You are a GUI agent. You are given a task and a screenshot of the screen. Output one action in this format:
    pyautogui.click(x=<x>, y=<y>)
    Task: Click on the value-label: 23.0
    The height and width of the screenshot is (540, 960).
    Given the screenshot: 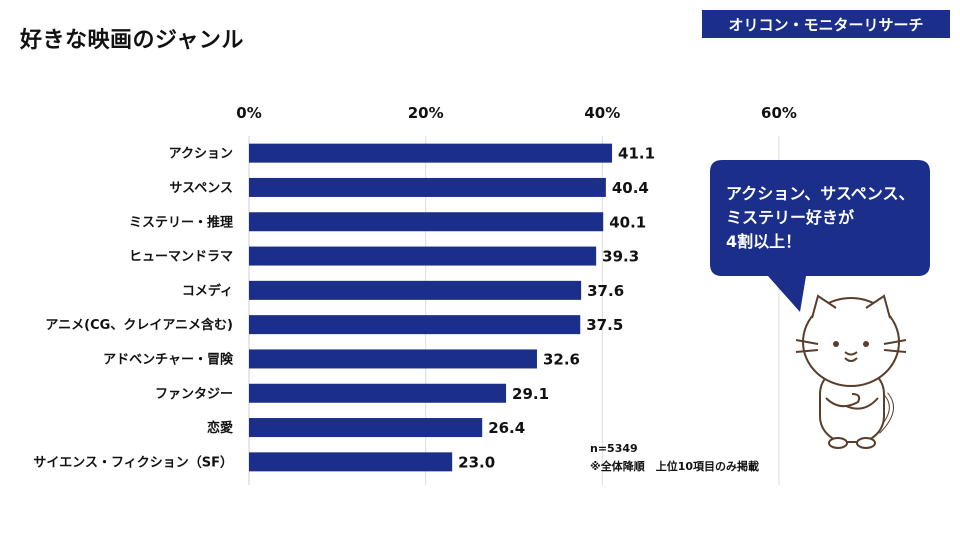 What is the action you would take?
    pyautogui.click(x=476, y=462)
    